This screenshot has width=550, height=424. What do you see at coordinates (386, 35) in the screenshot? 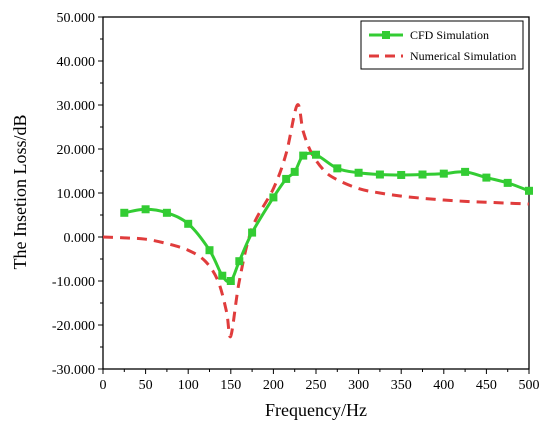
I see `legend-cfd-marker` at bounding box center [386, 35].